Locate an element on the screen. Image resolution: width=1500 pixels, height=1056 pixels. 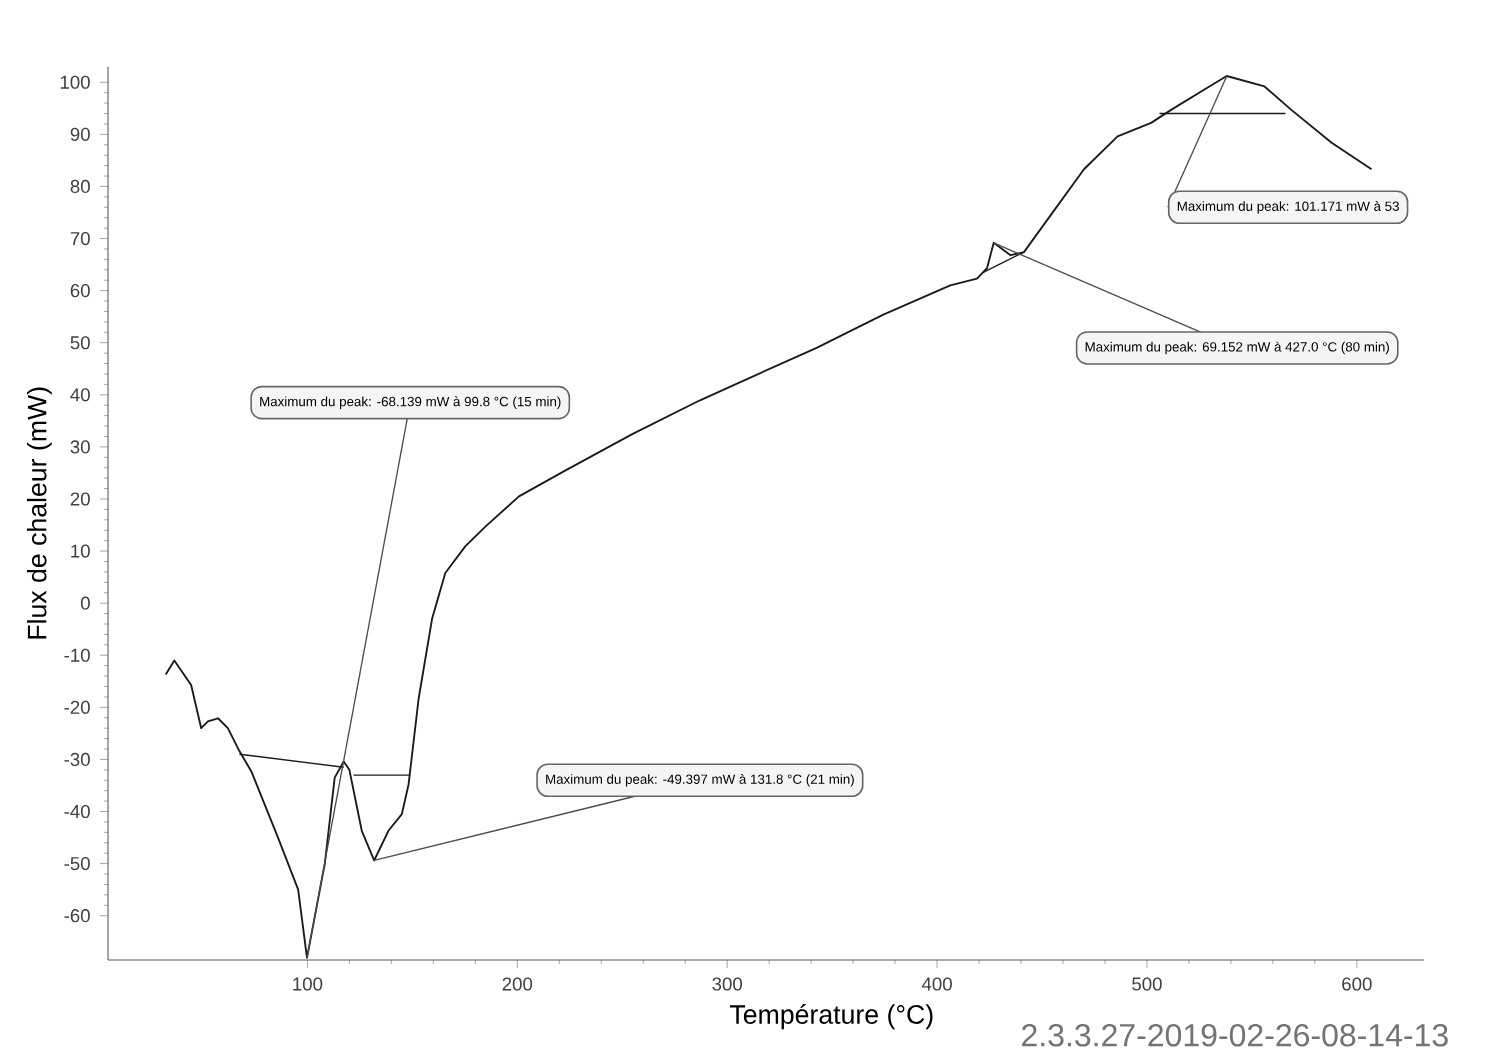
y-tick-label: 60 is located at coordinates (80, 291).